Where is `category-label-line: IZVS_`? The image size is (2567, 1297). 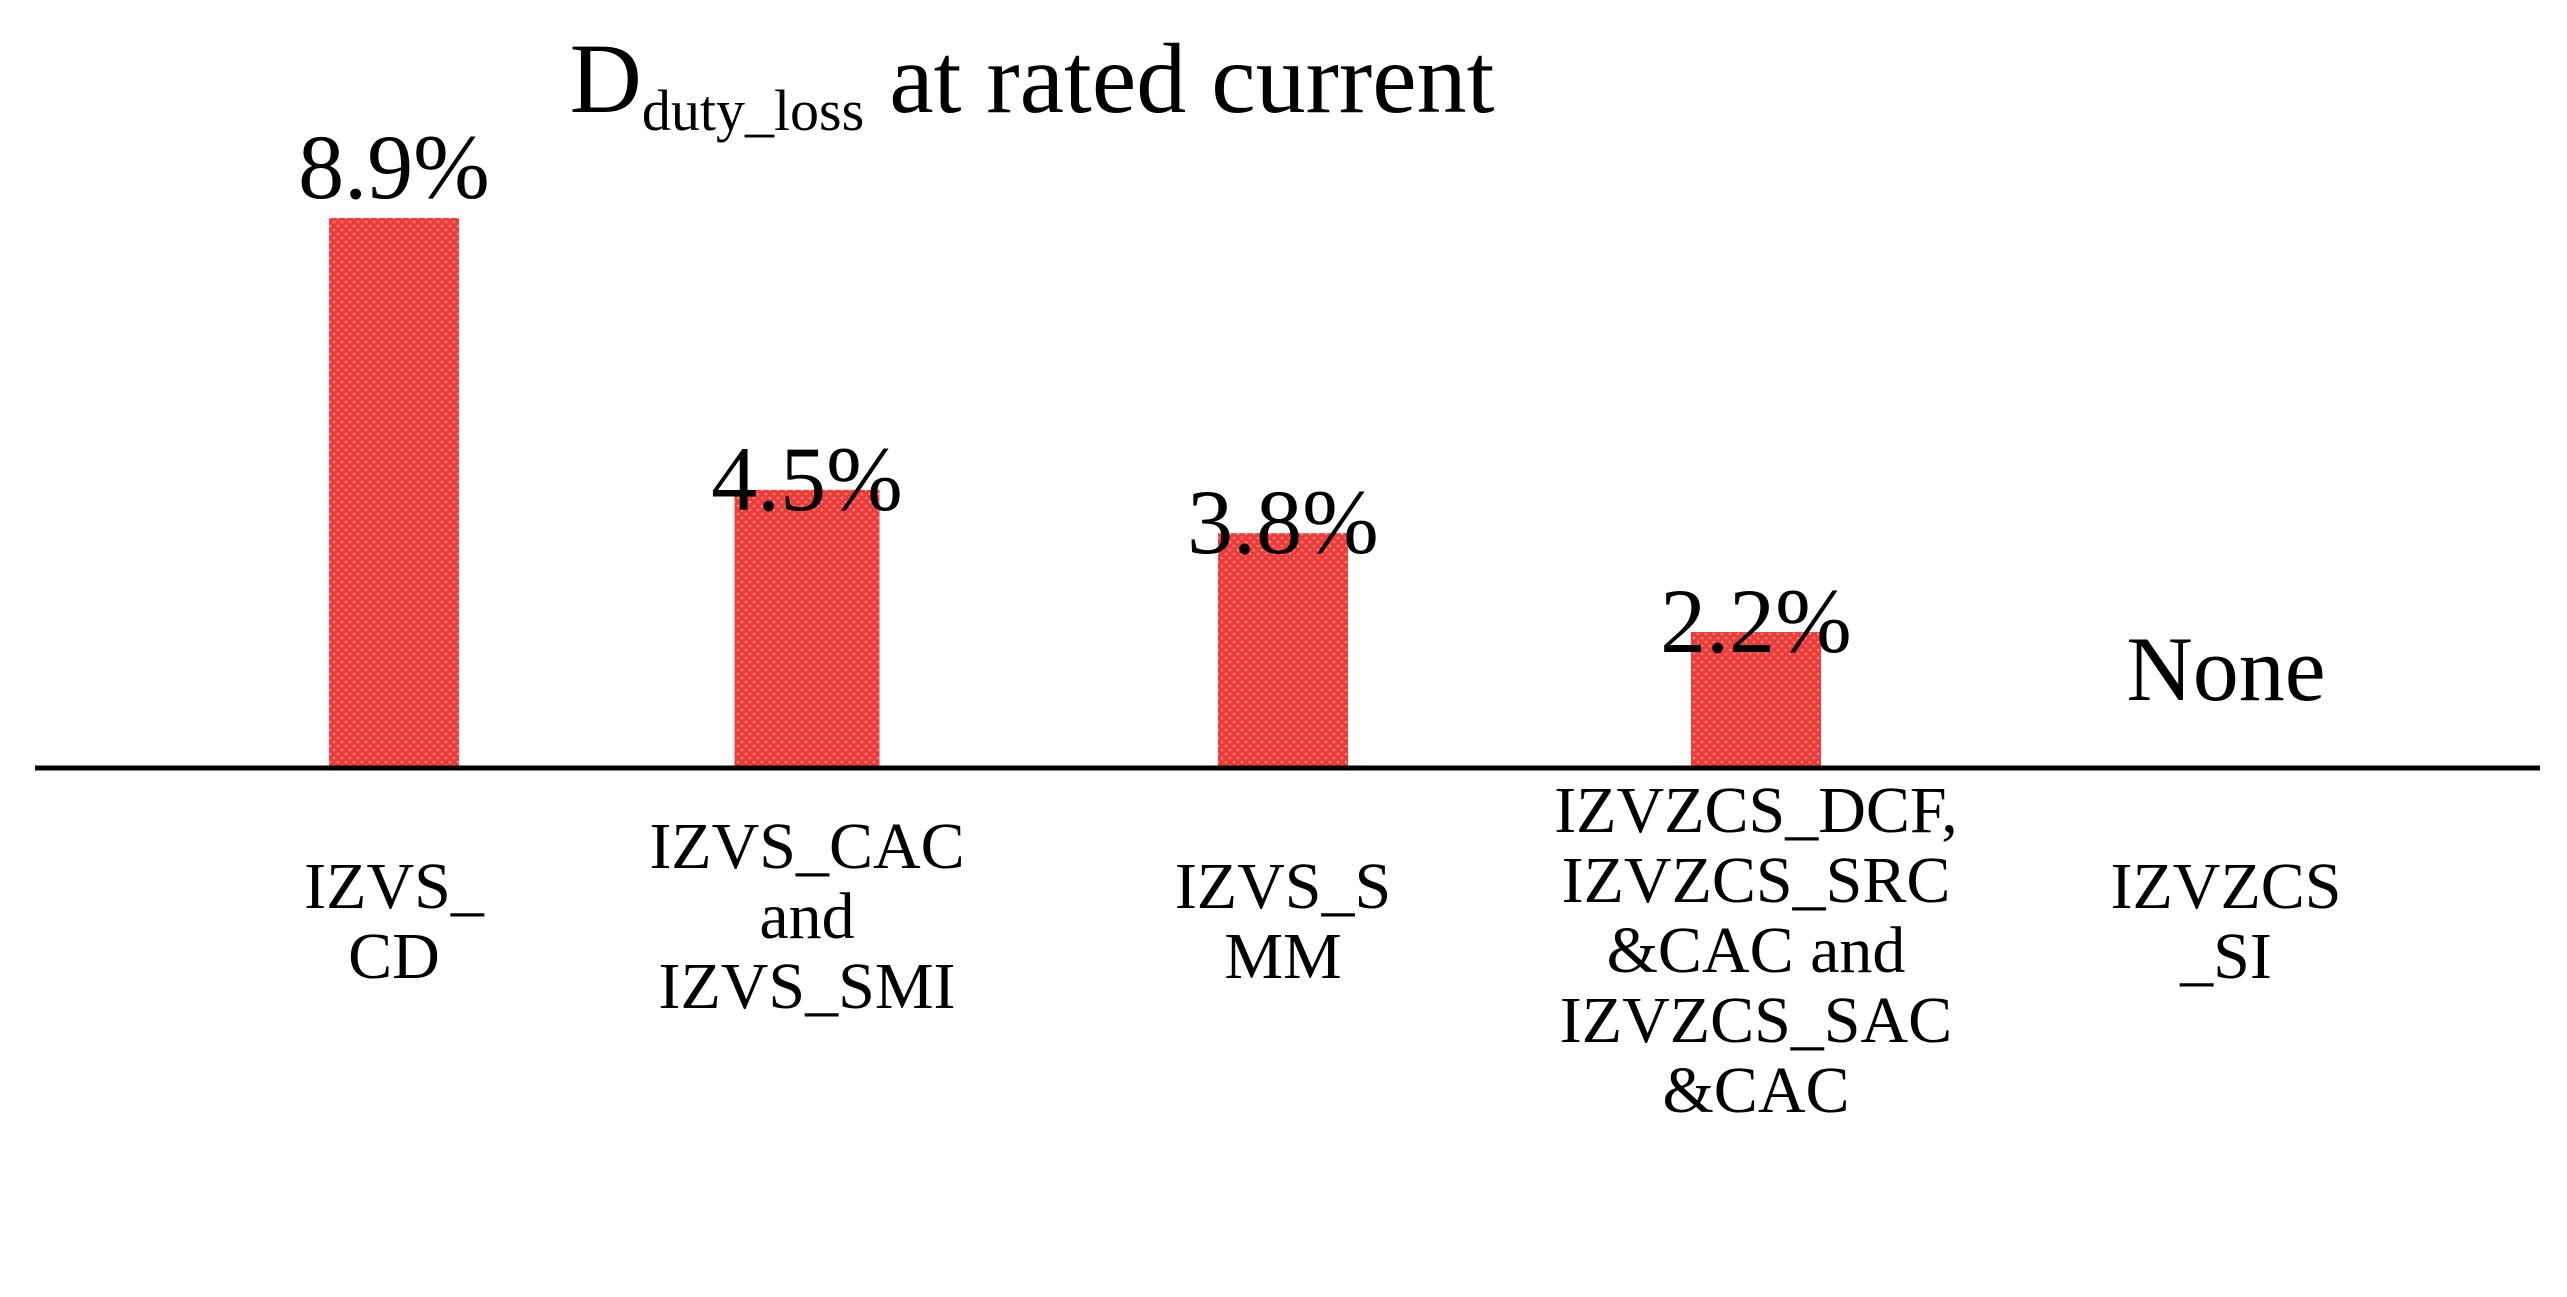
category-label-line: IZVS_ is located at coordinates (394, 886).